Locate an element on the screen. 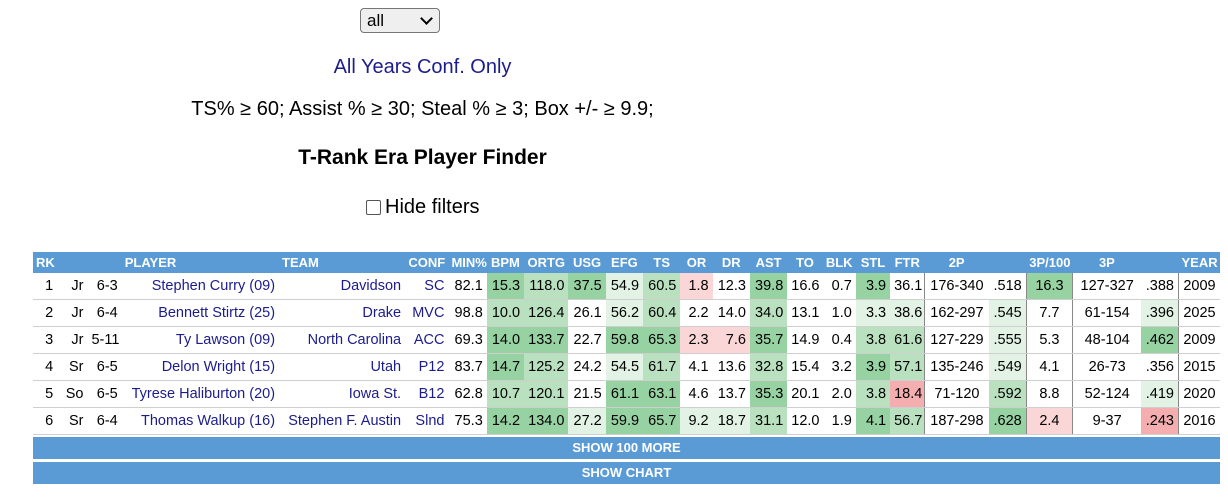 Image resolution: width=1228 pixels, height=499 pixels. column-header: 2P is located at coordinates (956, 262).